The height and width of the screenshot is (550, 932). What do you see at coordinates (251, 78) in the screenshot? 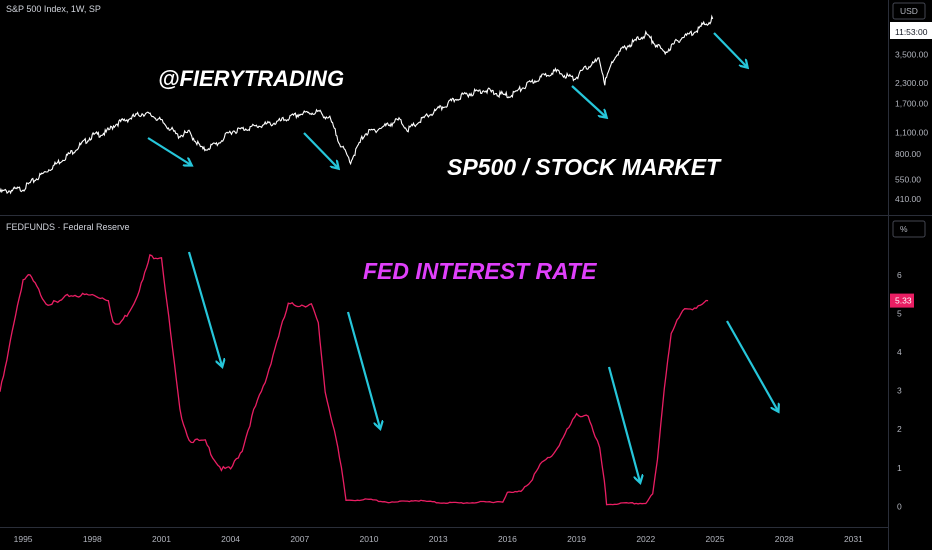
I see `fierytrading-handle: @FIERYTRADING` at bounding box center [251, 78].